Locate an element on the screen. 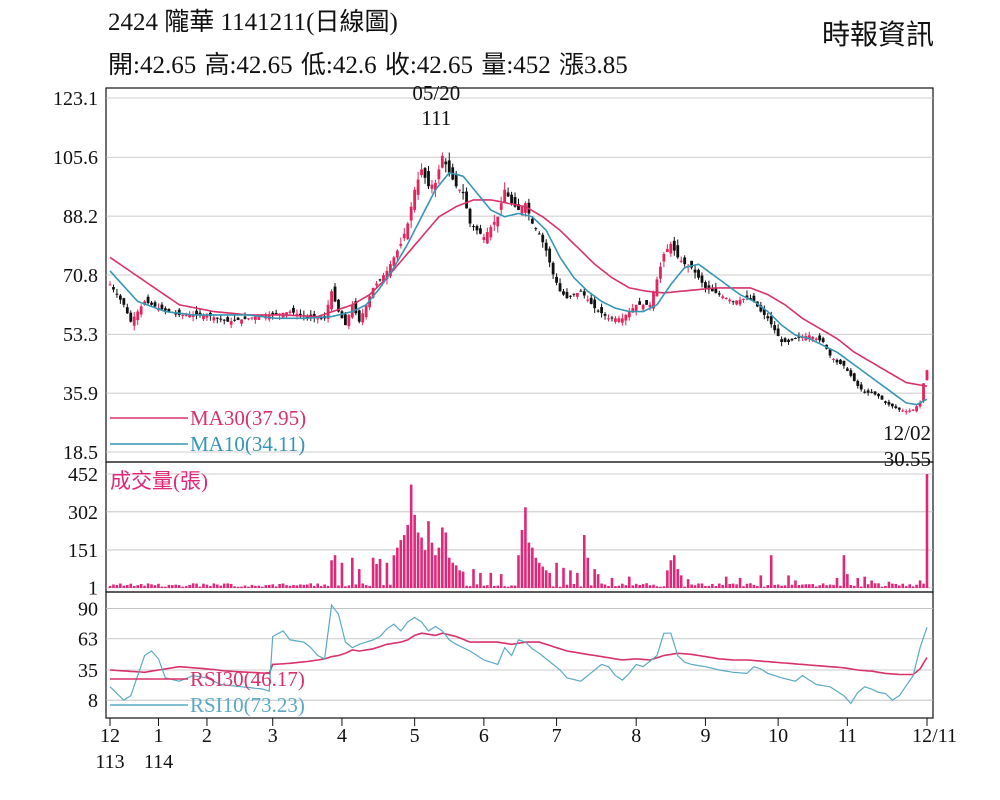 Image resolution: width=1000 pixels, height=800 pixels. quote-5: 漲3.85 is located at coordinates (593, 65).